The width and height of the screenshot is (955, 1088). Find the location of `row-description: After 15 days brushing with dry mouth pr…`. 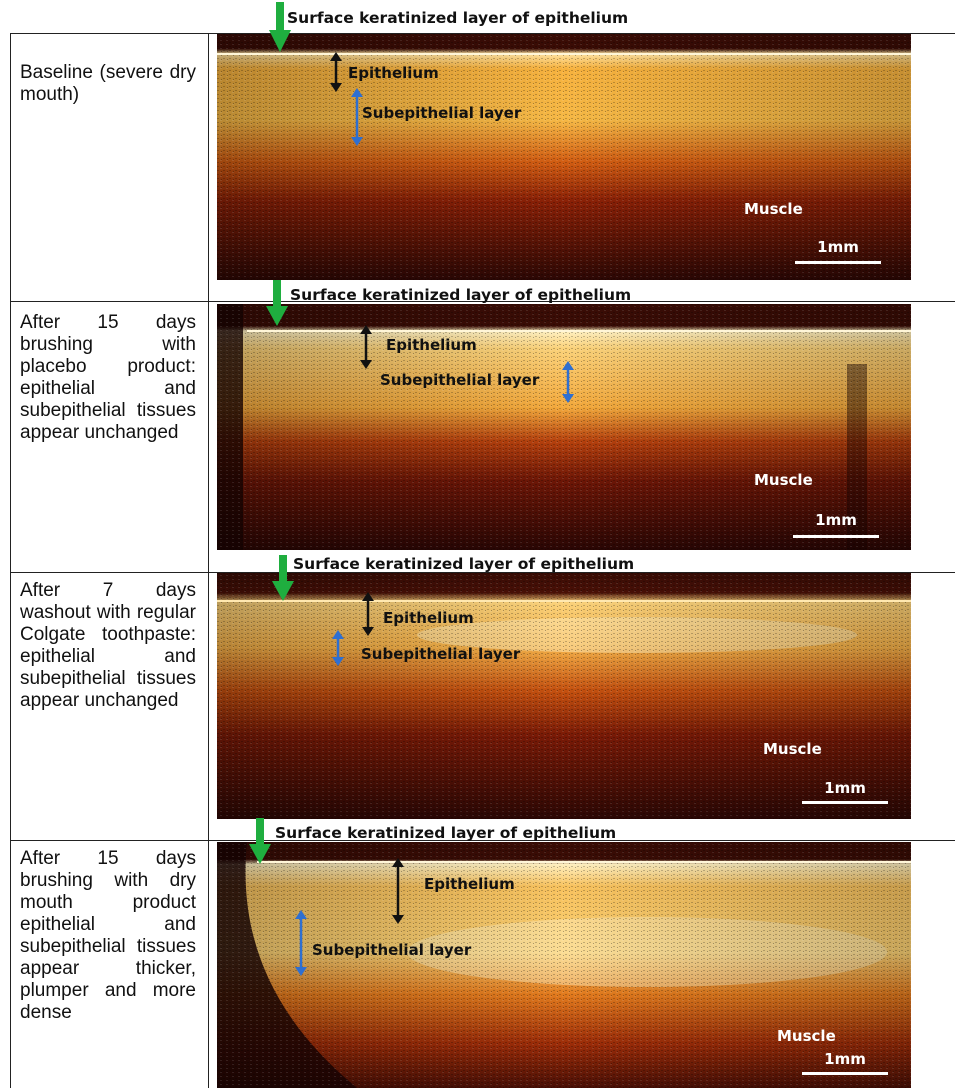

row-description: After 15 days brushing with dry mouth pr… is located at coordinates (108, 935).